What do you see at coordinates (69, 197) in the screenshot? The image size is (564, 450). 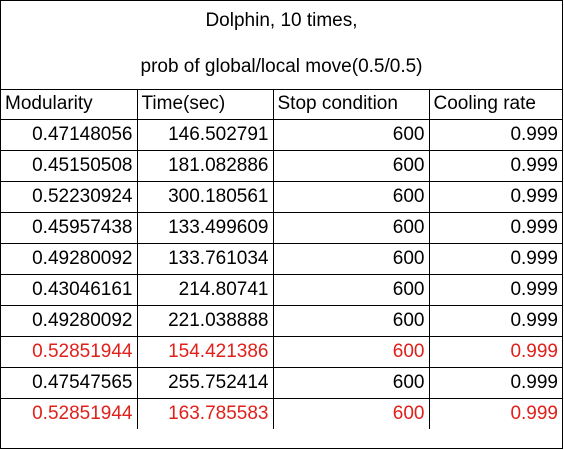 I see `cell-modularity: 0.52230924` at bounding box center [69, 197].